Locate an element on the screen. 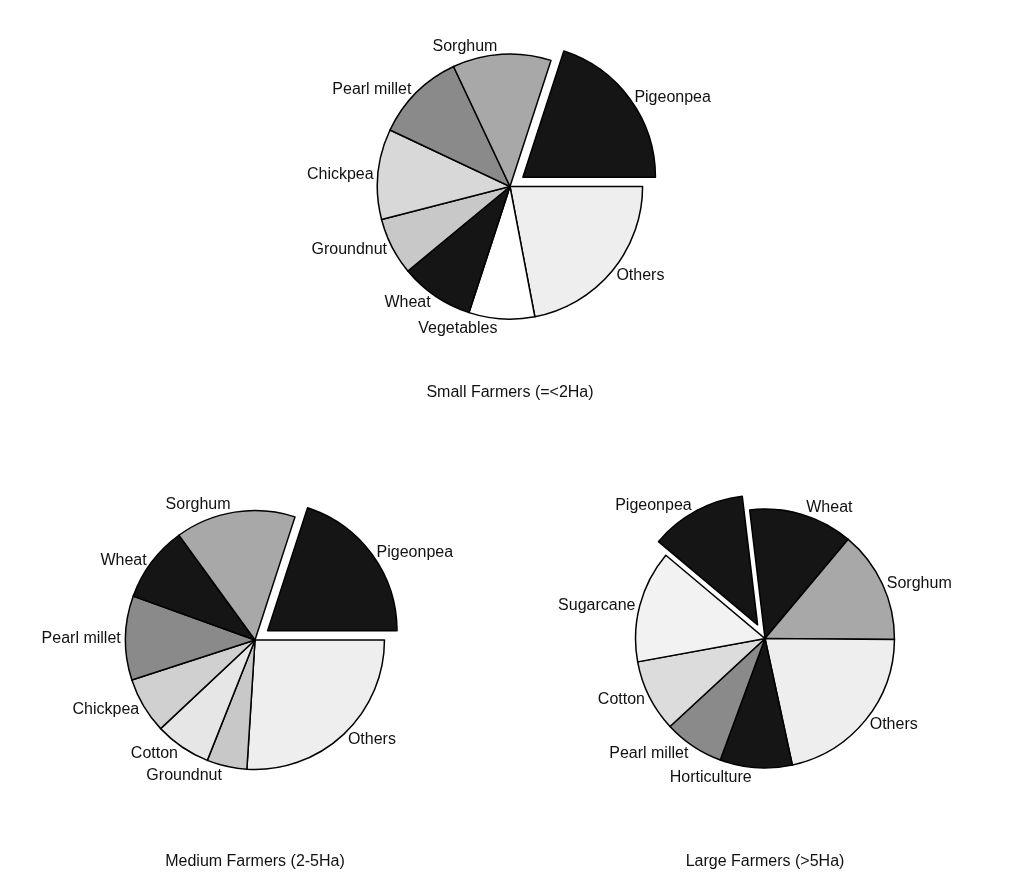 Image resolution: width=1020 pixels, height=875 pixels. text: Small Farmers (=<2Ha) is located at coordinates (510, 391).